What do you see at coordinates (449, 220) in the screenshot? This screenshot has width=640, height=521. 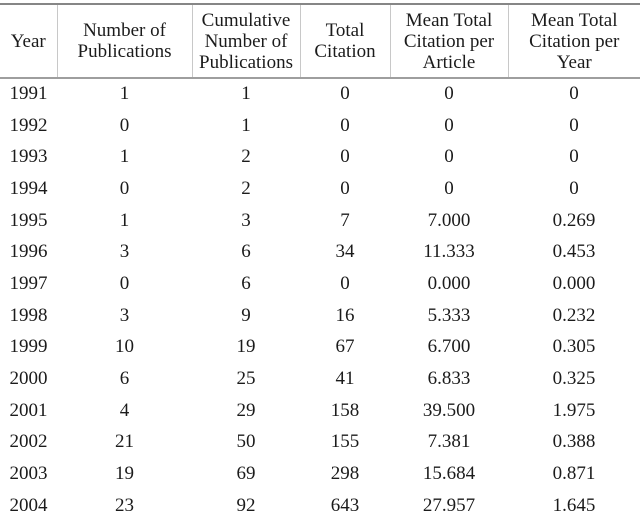 I see `cell-mean-citation-per-article: 7.000` at bounding box center [449, 220].